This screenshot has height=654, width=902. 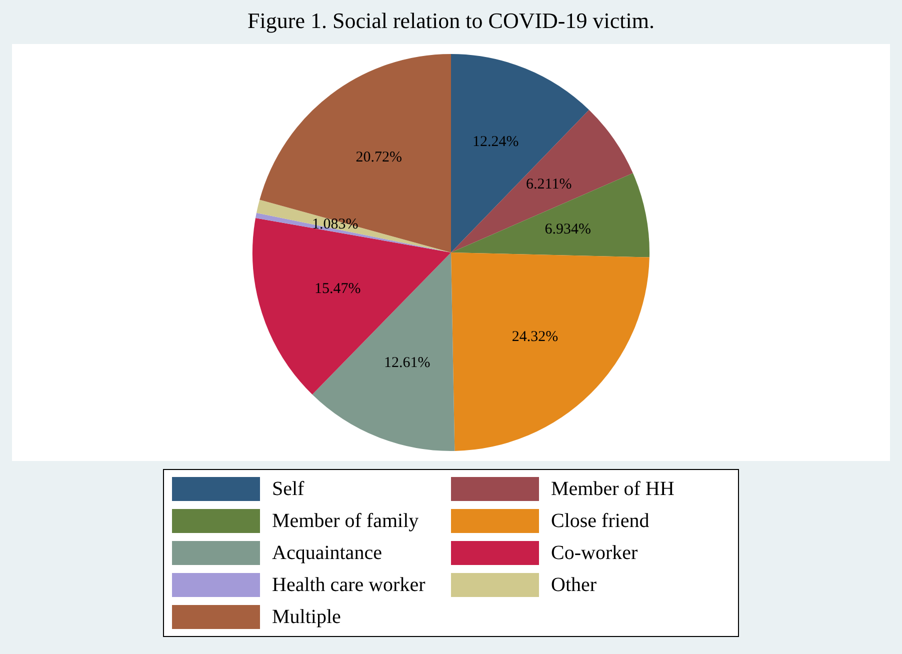 I want to click on data-label: 12.24%, so click(x=495, y=142).